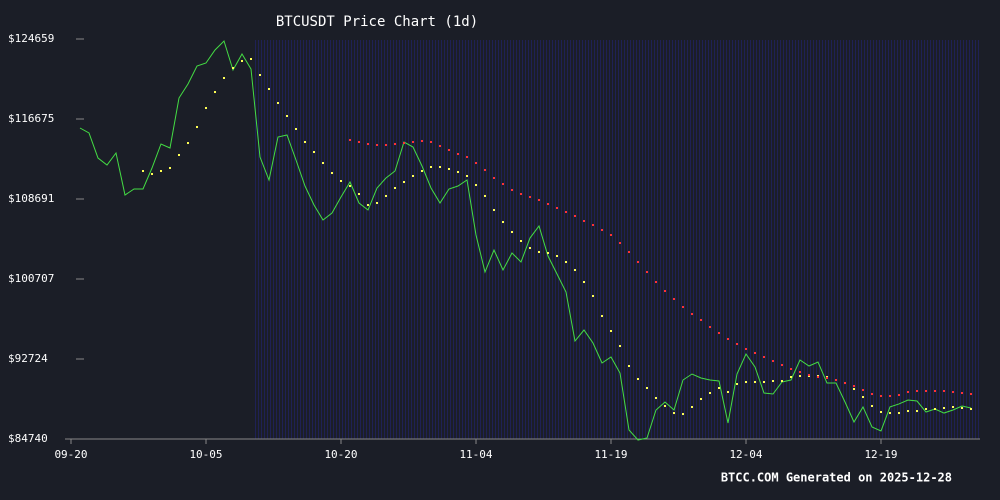 The width and height of the screenshot is (1000, 500). I want to click on x-tick-label: 09-20, so click(70, 454).